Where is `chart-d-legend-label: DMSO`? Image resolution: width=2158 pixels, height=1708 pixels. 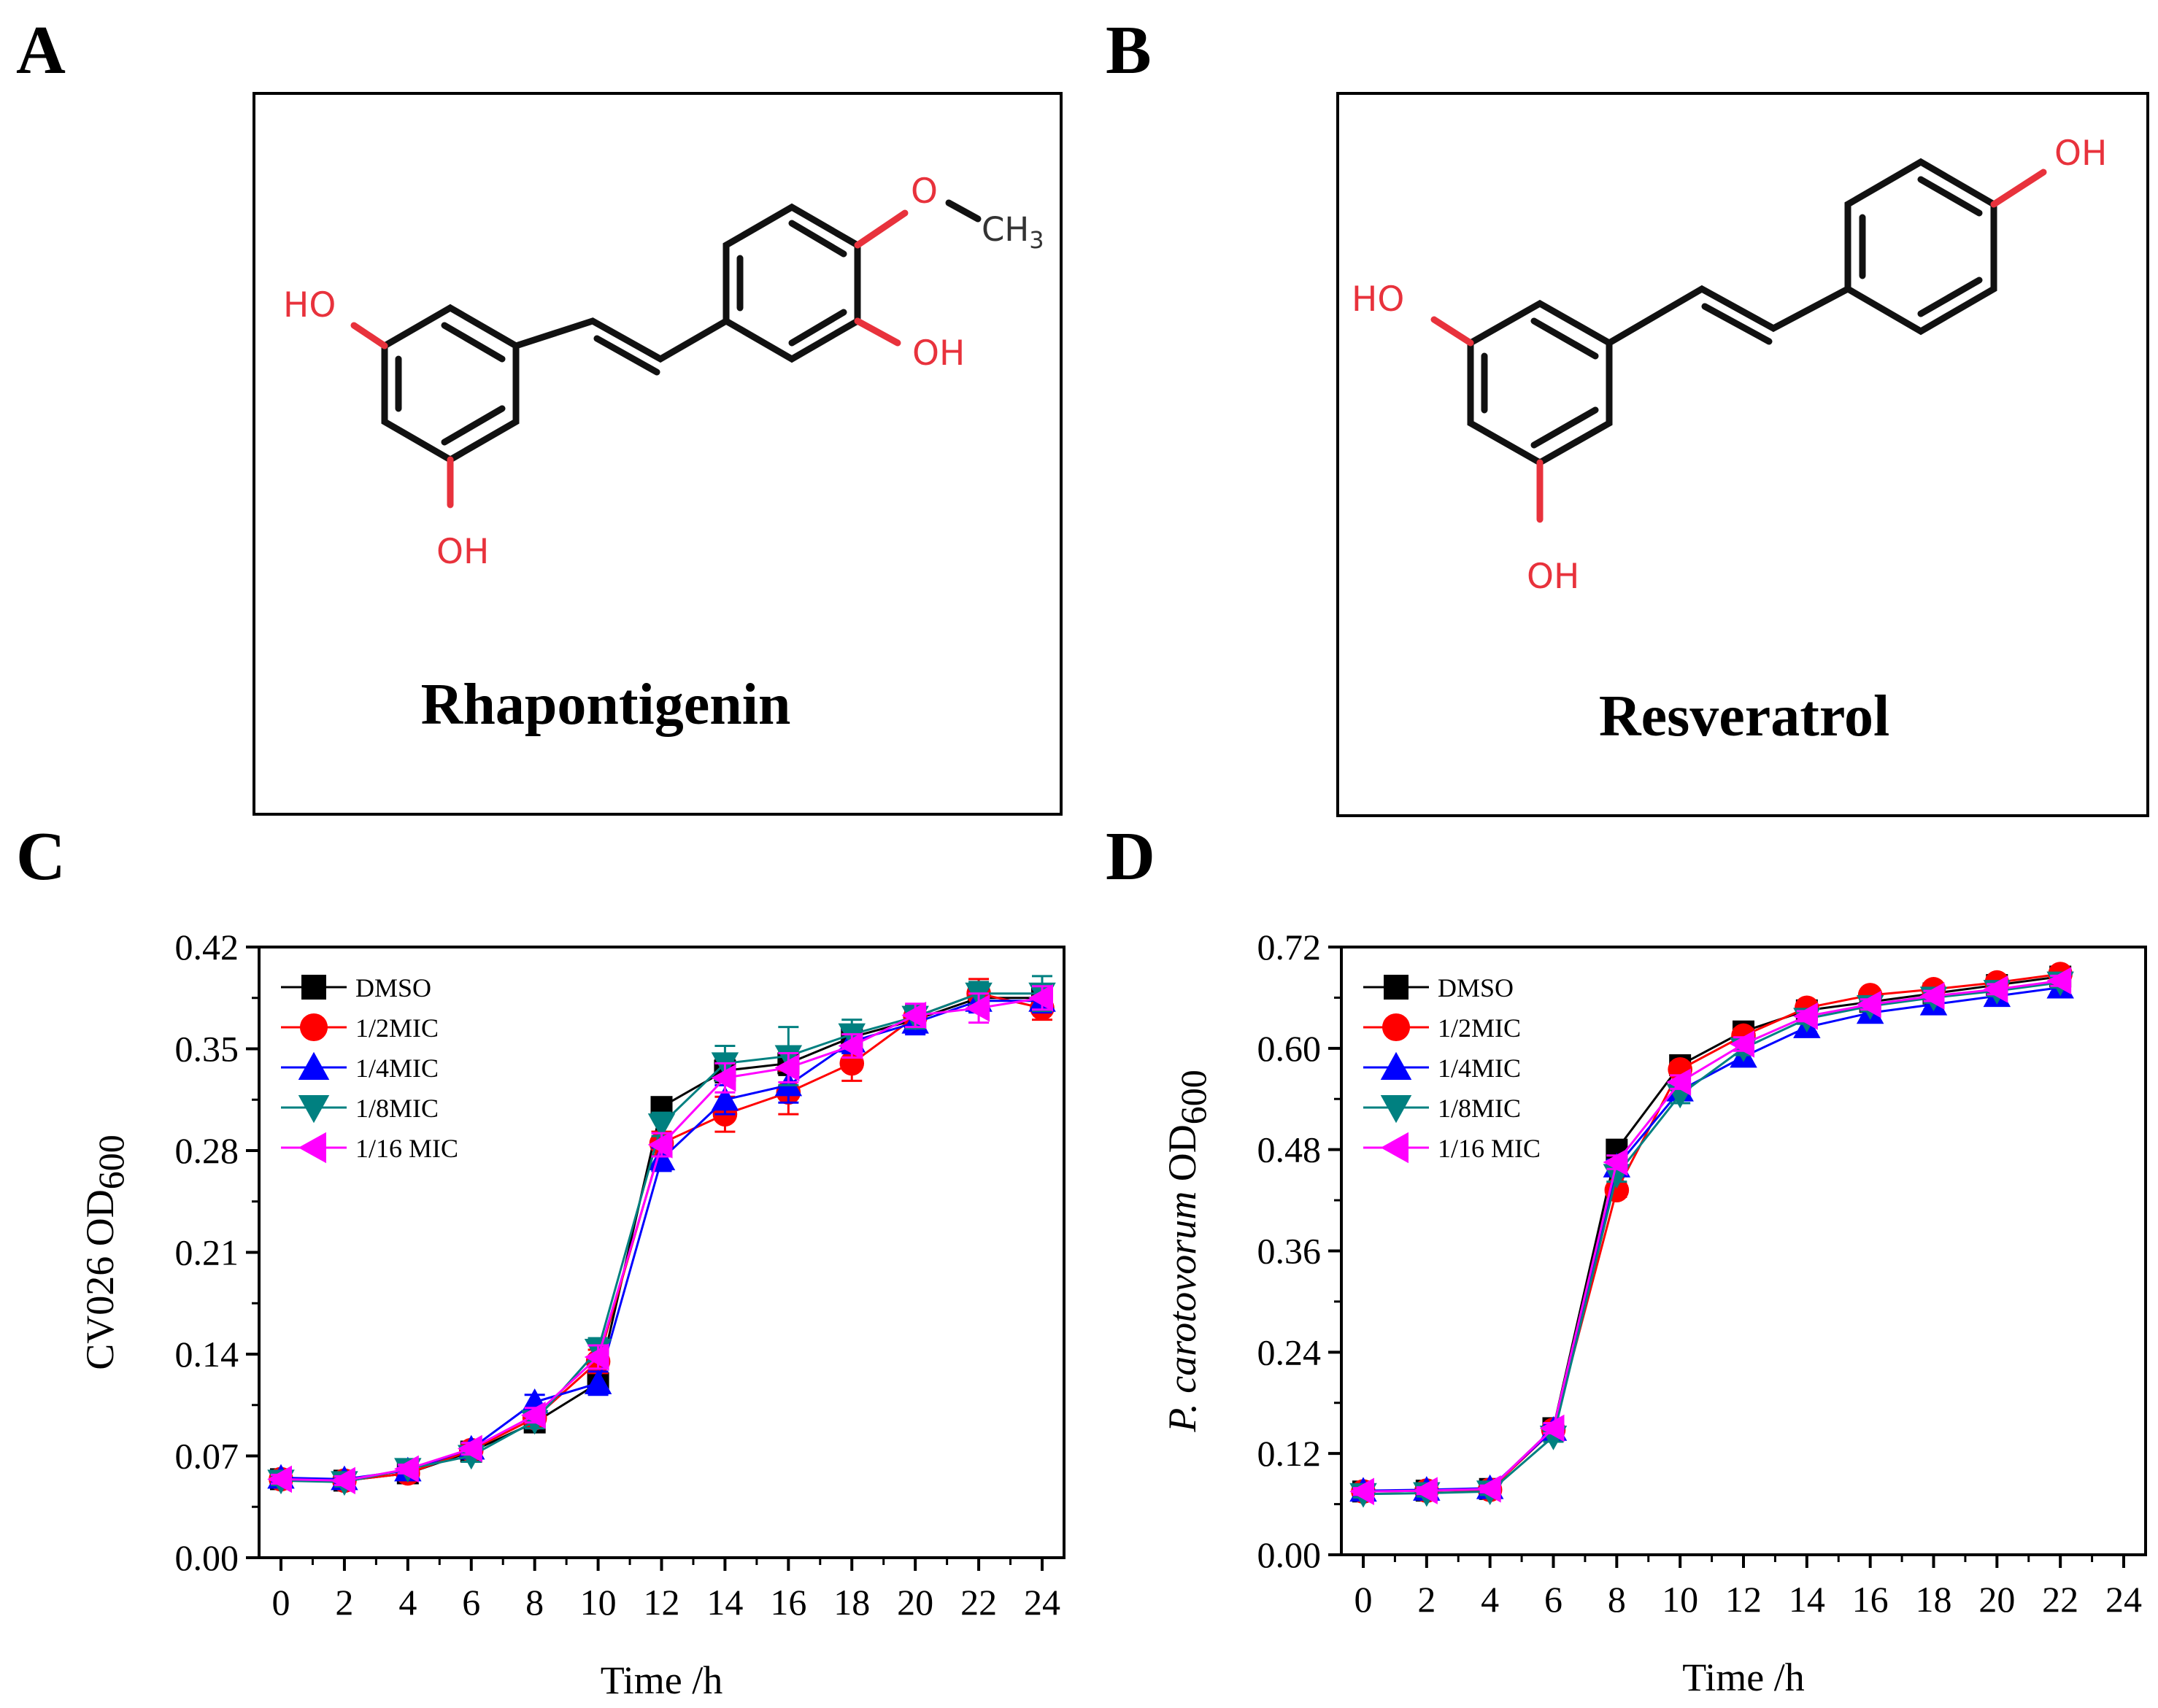
chart-d-legend-label: DMSO is located at coordinates (1476, 988).